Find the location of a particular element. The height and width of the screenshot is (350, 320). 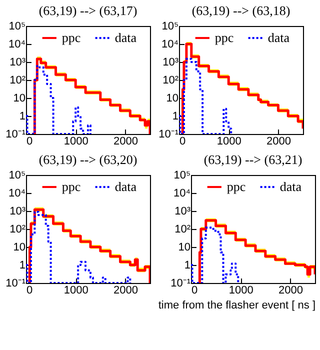

chart-title: (63,19) --> (63,21) is located at coordinates (253, 159).